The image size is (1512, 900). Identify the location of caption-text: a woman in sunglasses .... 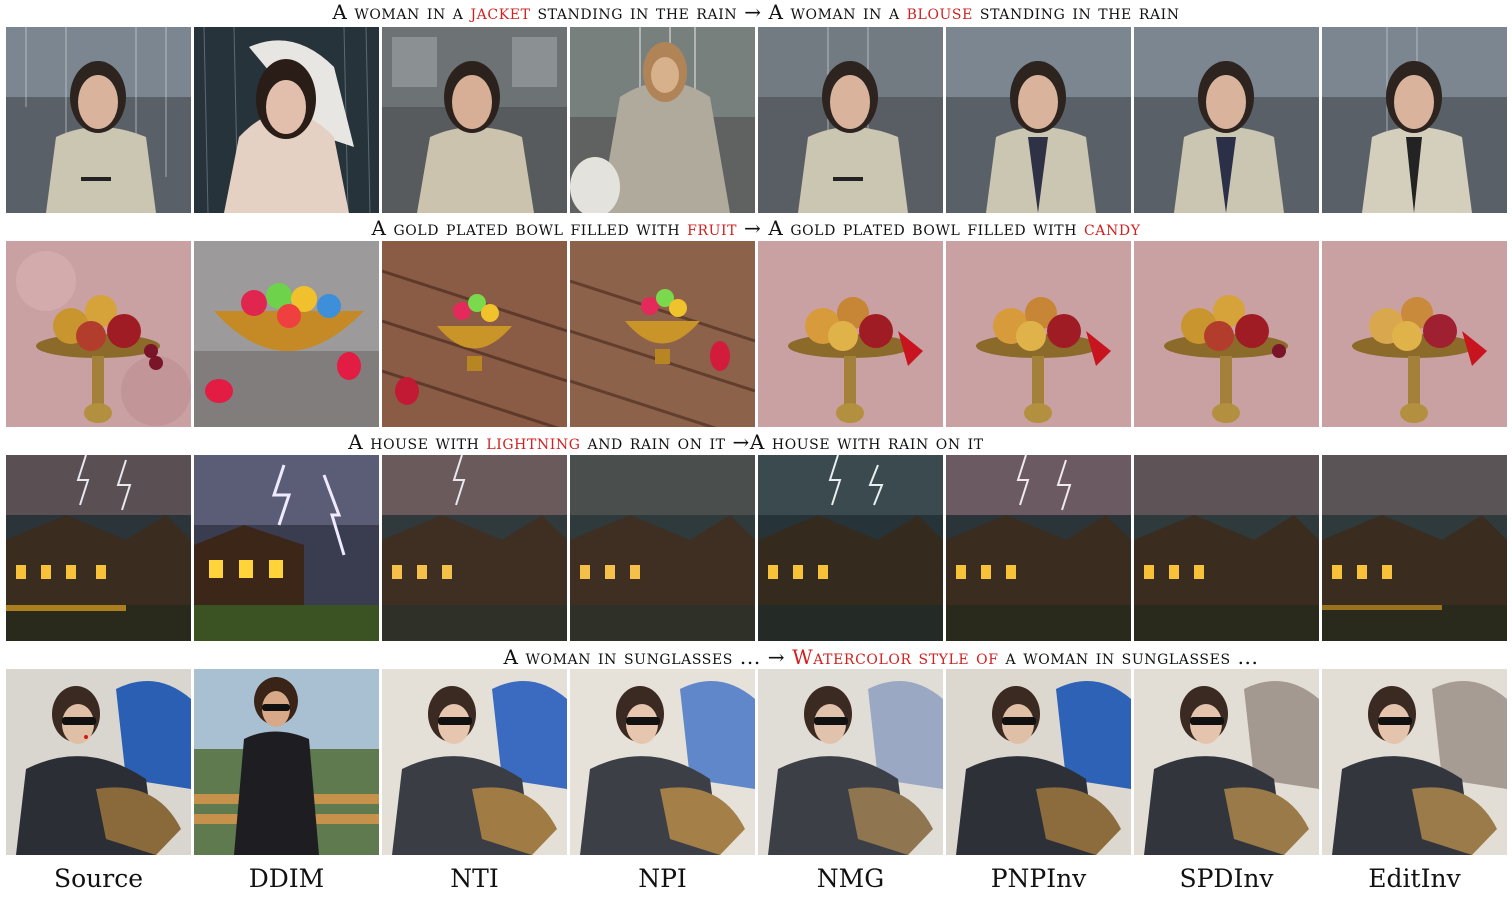
(1128, 657).